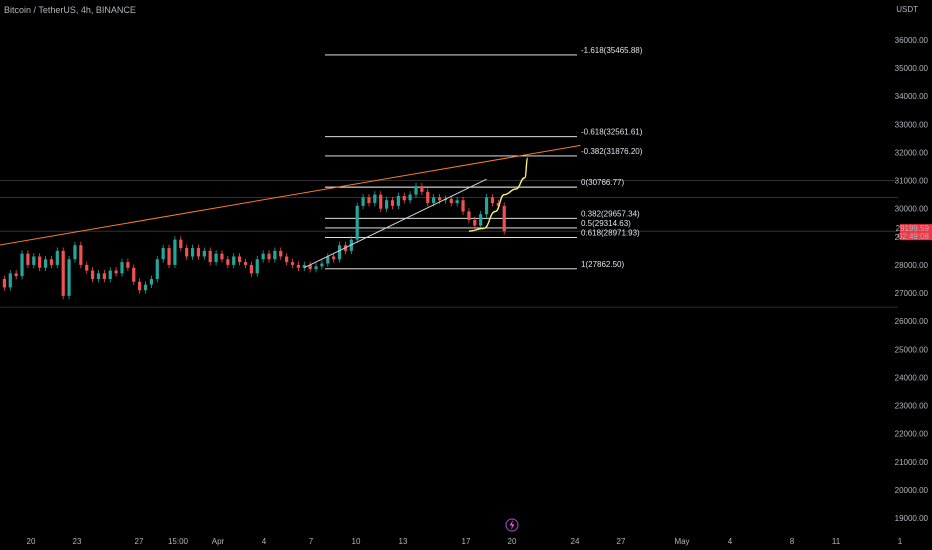  I want to click on projection-layer, so click(498, 194).